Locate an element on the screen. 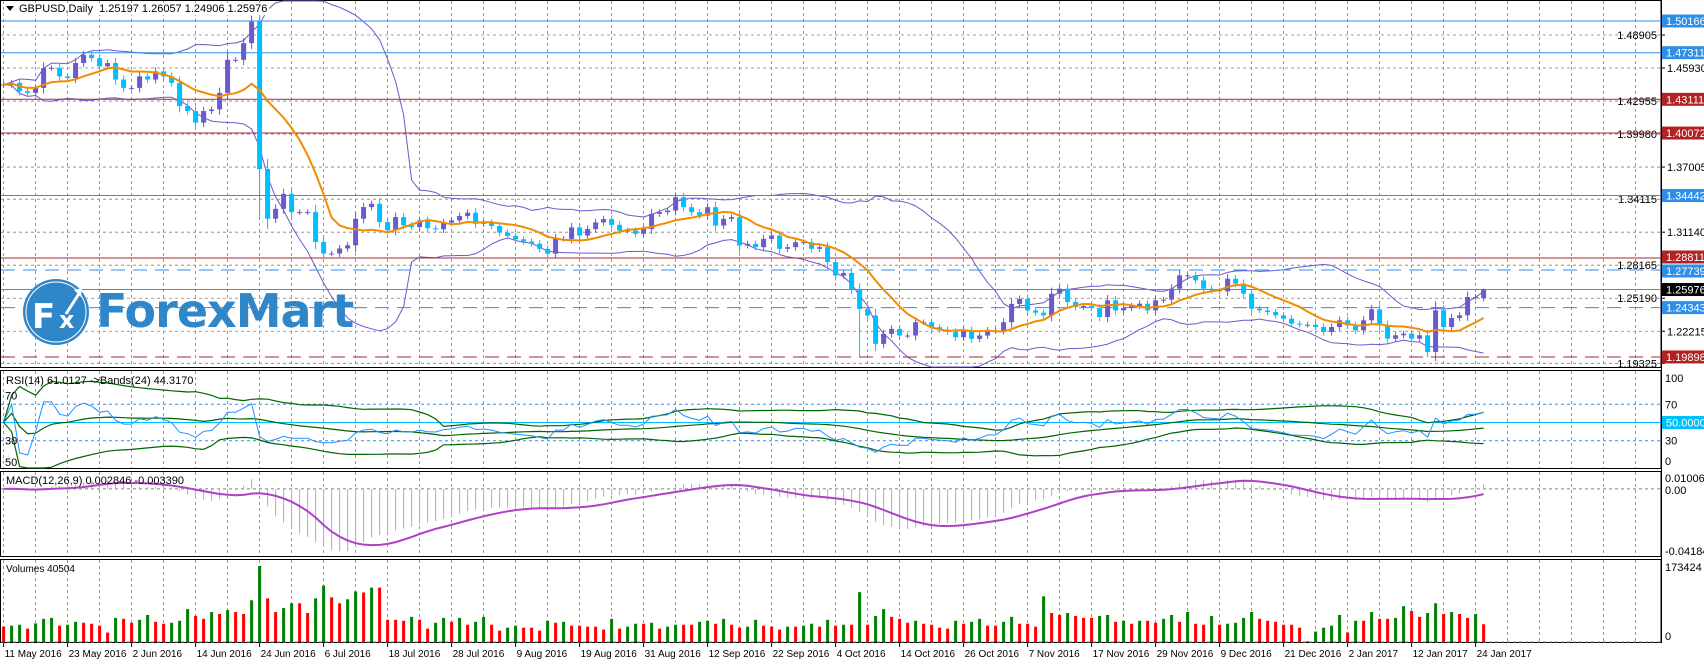 The height and width of the screenshot is (664, 1704). date-label: 26 Oct 2016 is located at coordinates (992, 654).